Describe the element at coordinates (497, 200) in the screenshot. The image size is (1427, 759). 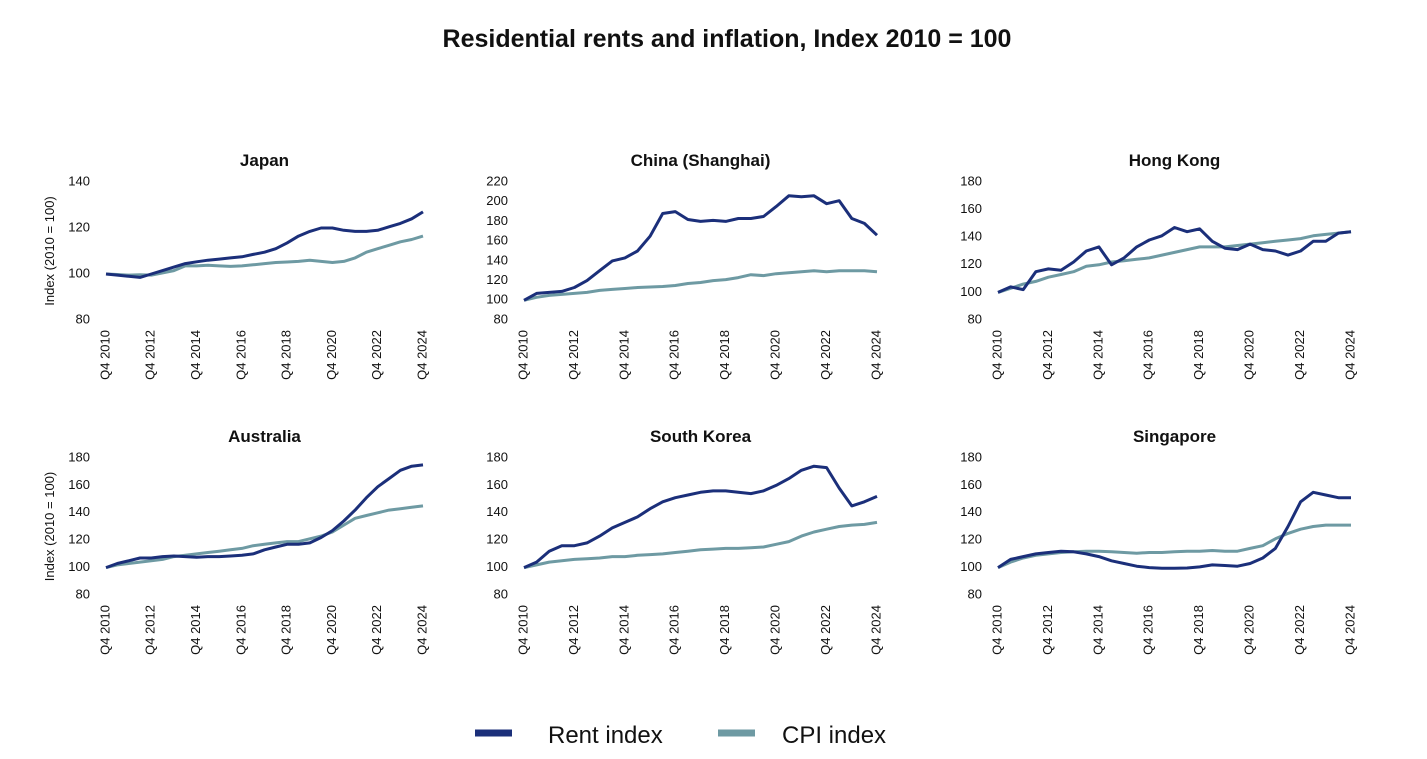
I see `y-tick-label: 200` at that location.